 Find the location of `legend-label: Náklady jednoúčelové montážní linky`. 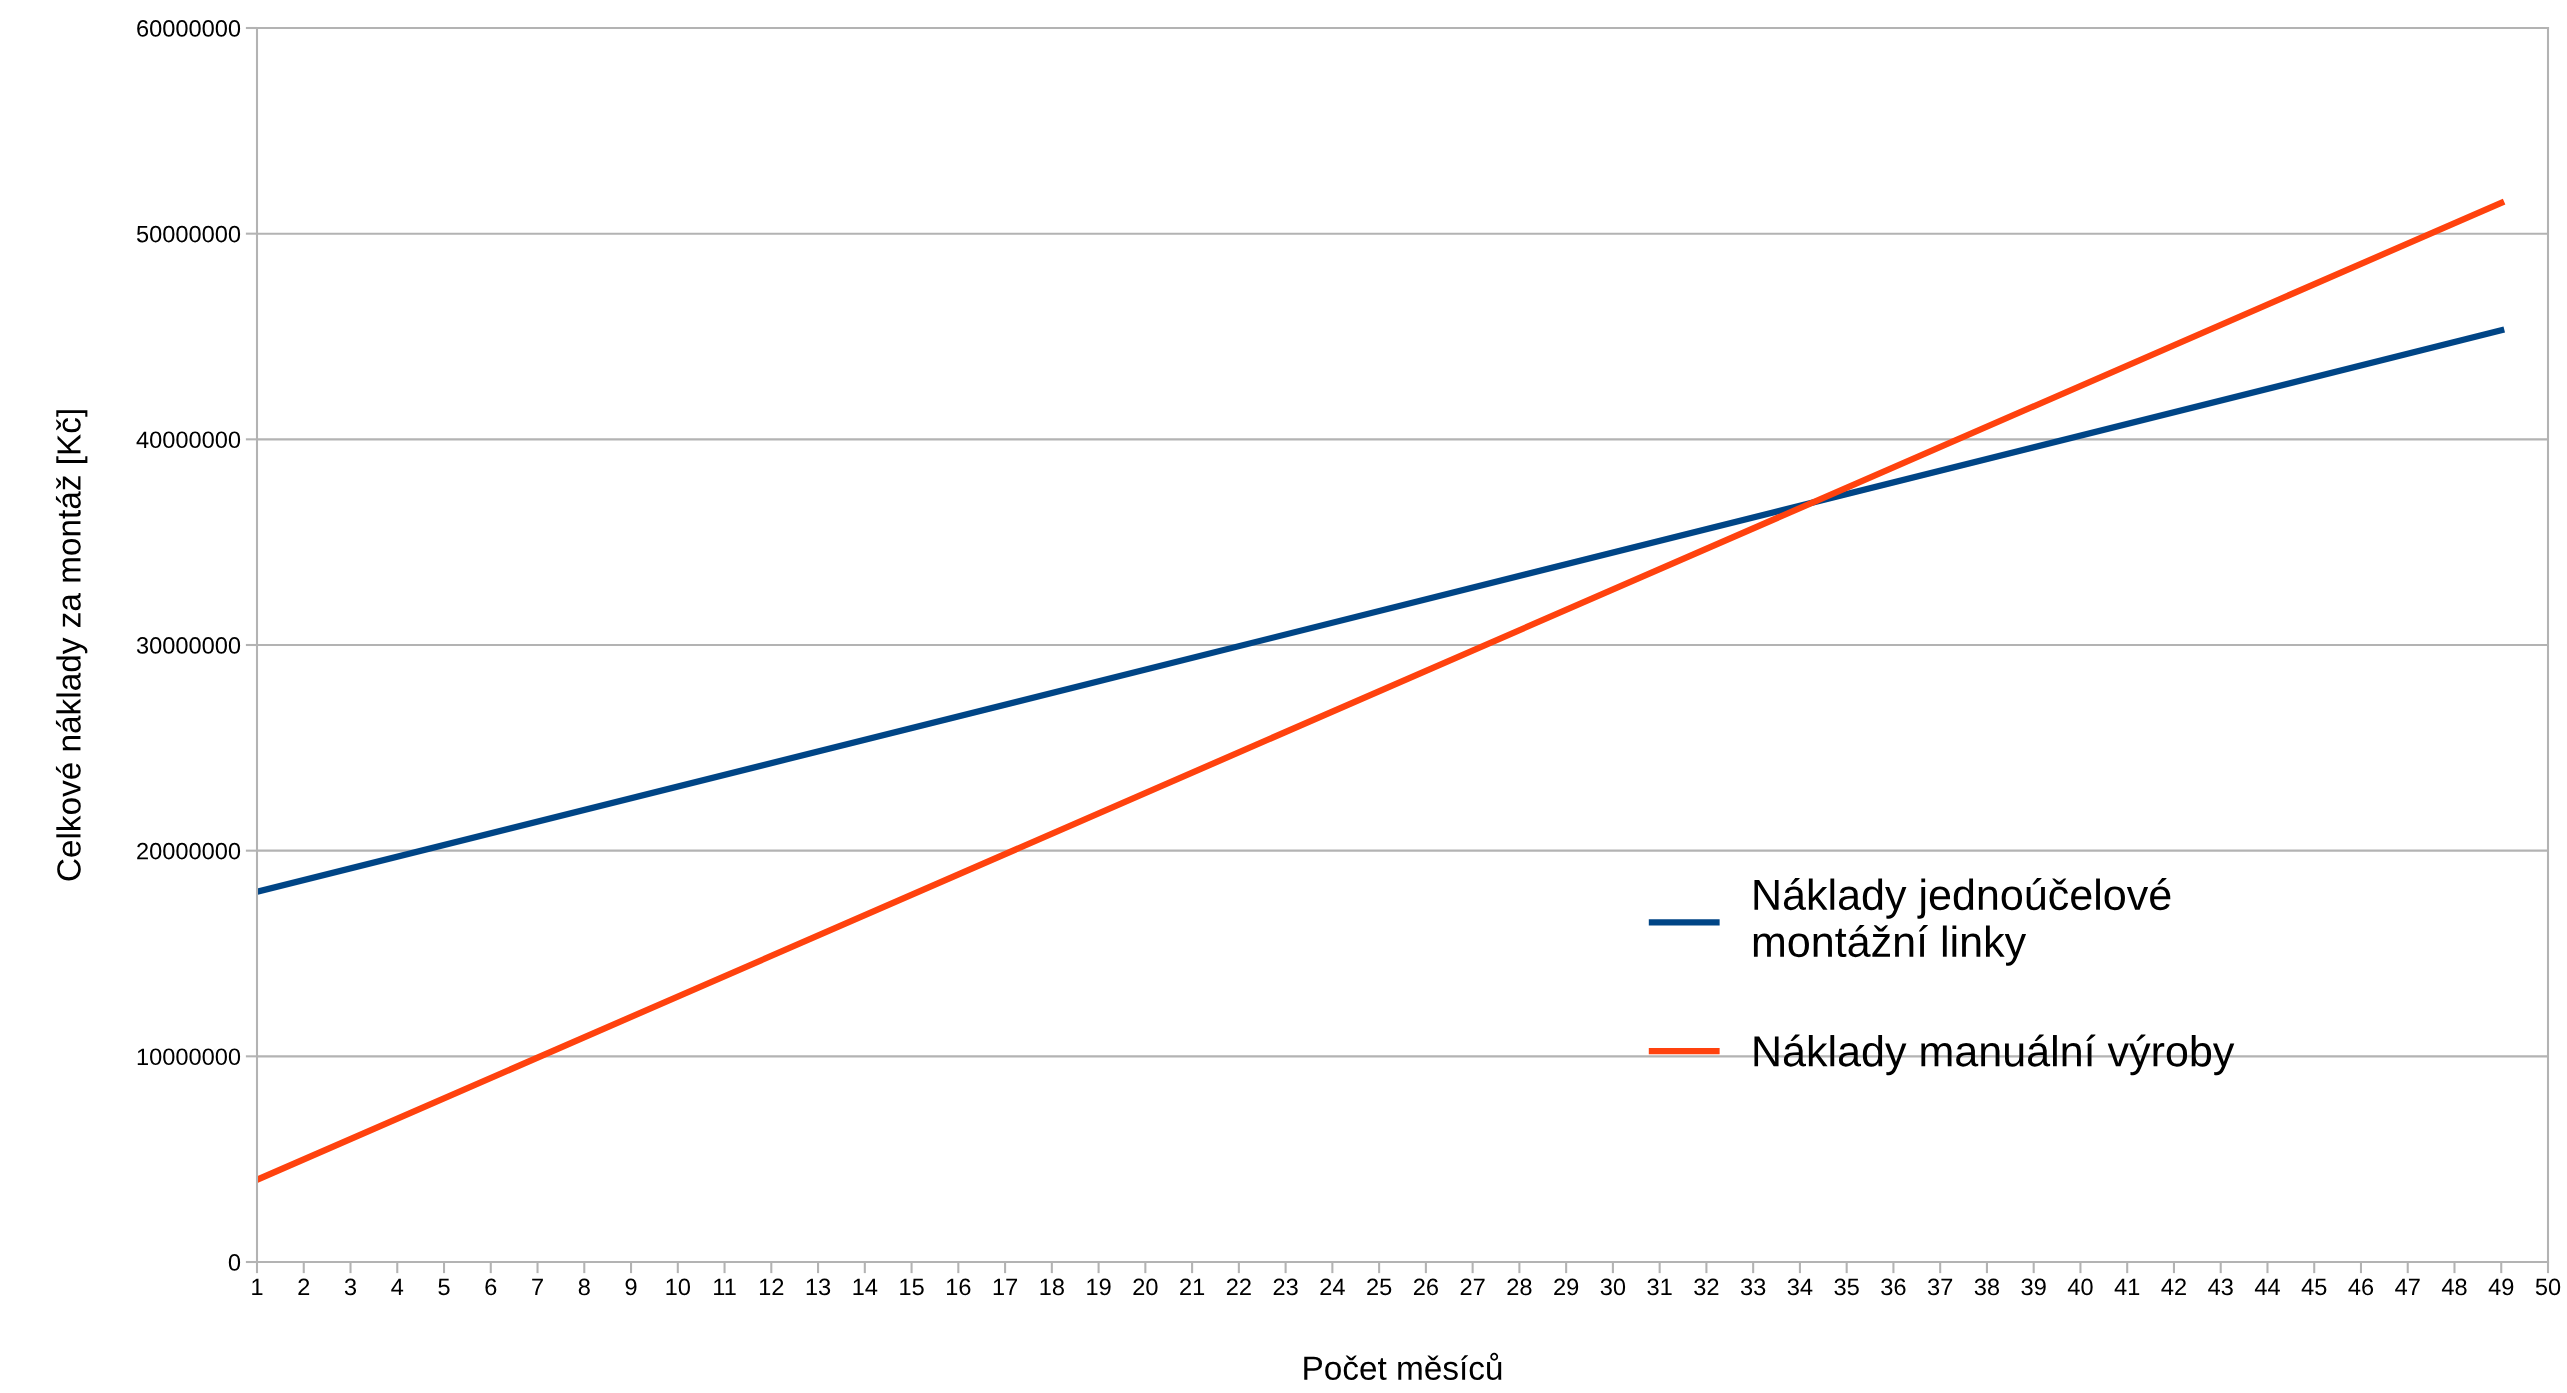

legend-label: Náklady jednoúčelové montážní linky is located at coordinates (1962, 922).